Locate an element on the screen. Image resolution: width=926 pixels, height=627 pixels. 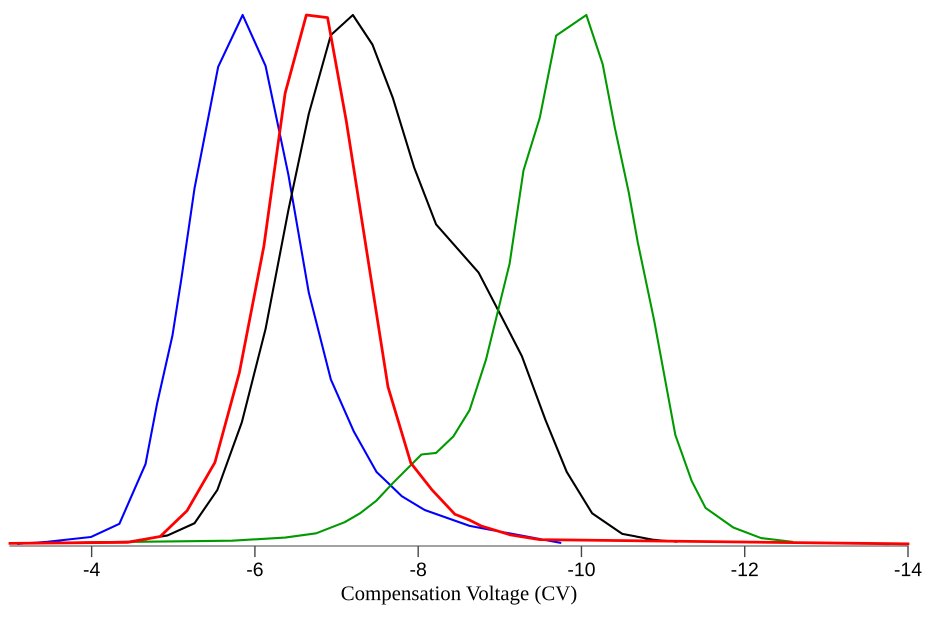
x-tick-label: -10 is located at coordinates (581, 569).